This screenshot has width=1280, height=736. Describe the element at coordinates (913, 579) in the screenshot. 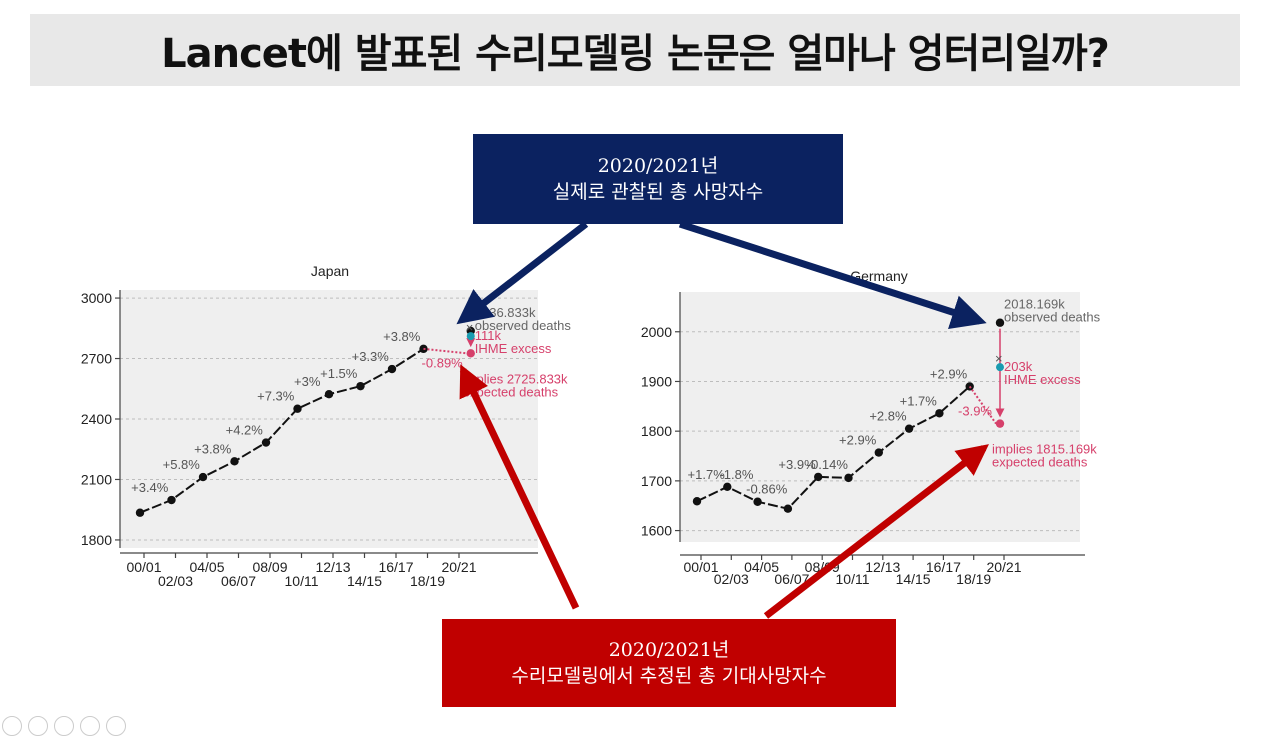

I see `x-tick-label: 14/15` at that location.